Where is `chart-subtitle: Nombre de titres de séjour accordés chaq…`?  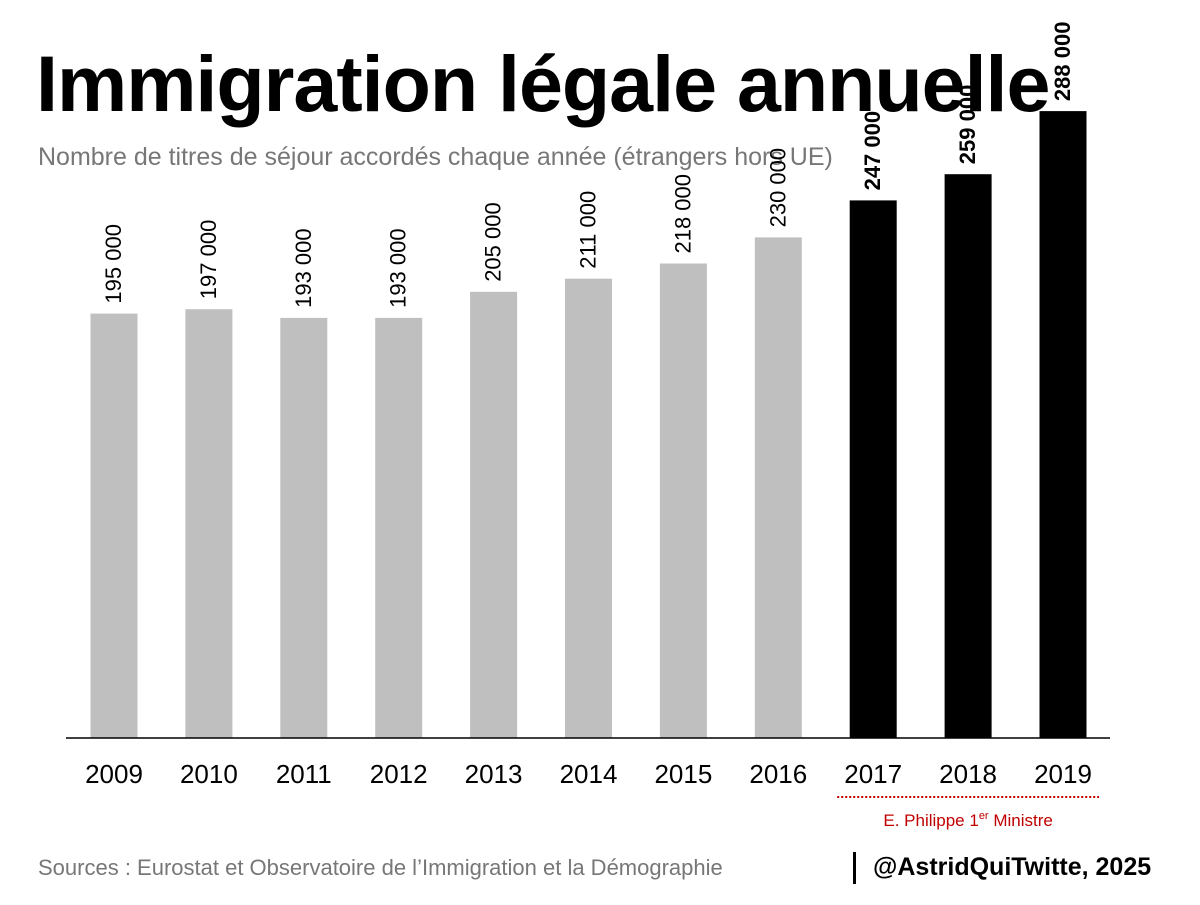
chart-subtitle: Nombre de titres de séjour accordés chaq… is located at coordinates (435, 157).